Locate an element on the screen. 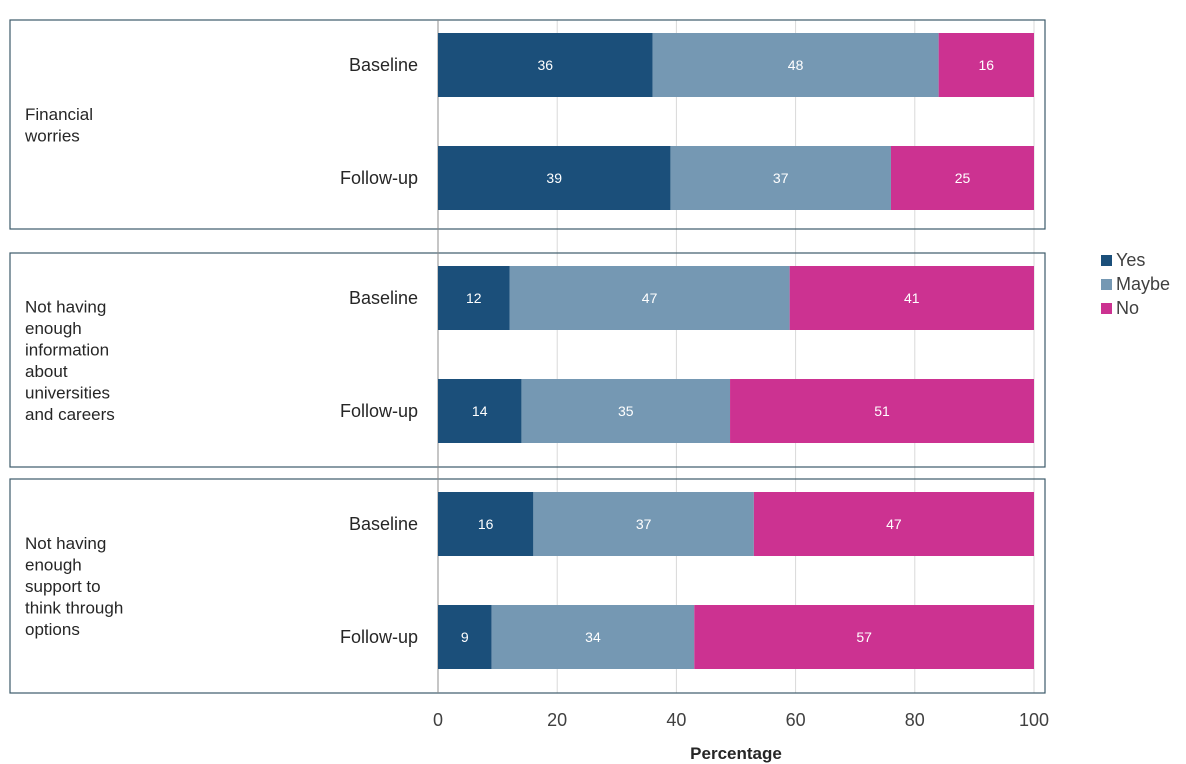 This screenshot has width=1186, height=764. group-label: Financial worries is located at coordinates (58, 125).